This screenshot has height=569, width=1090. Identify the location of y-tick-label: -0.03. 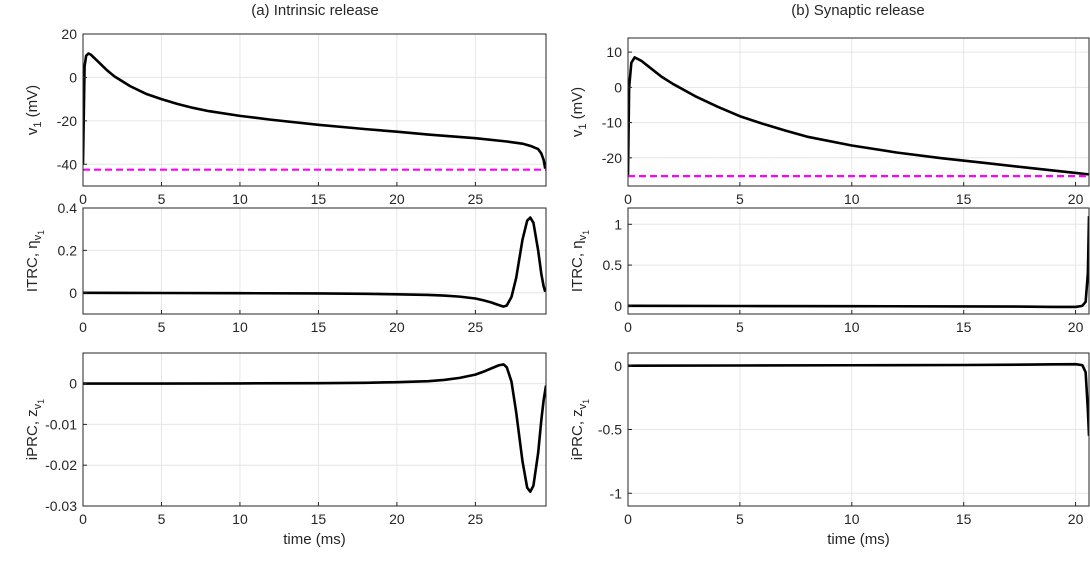
(61, 506).